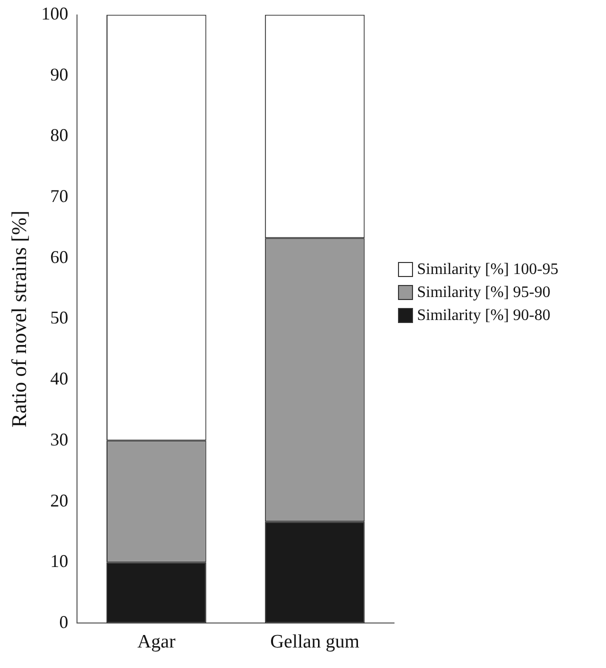  What do you see at coordinates (59, 561) in the screenshot?
I see `y-tick-label: 10` at bounding box center [59, 561].